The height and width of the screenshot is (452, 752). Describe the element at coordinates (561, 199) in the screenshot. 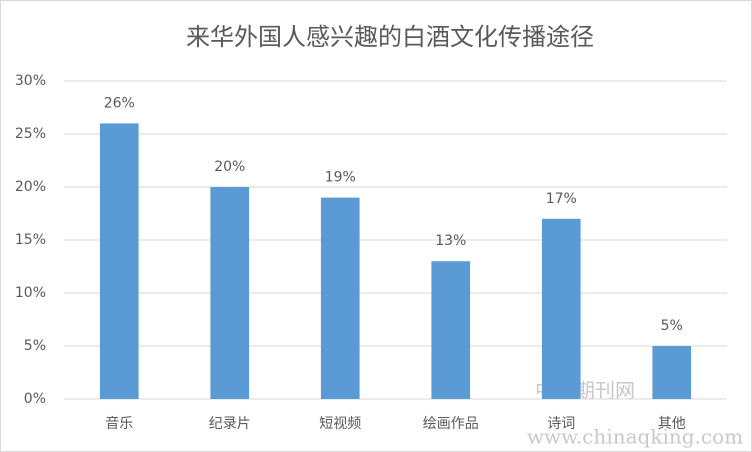

I see `data-label: 17%` at that location.